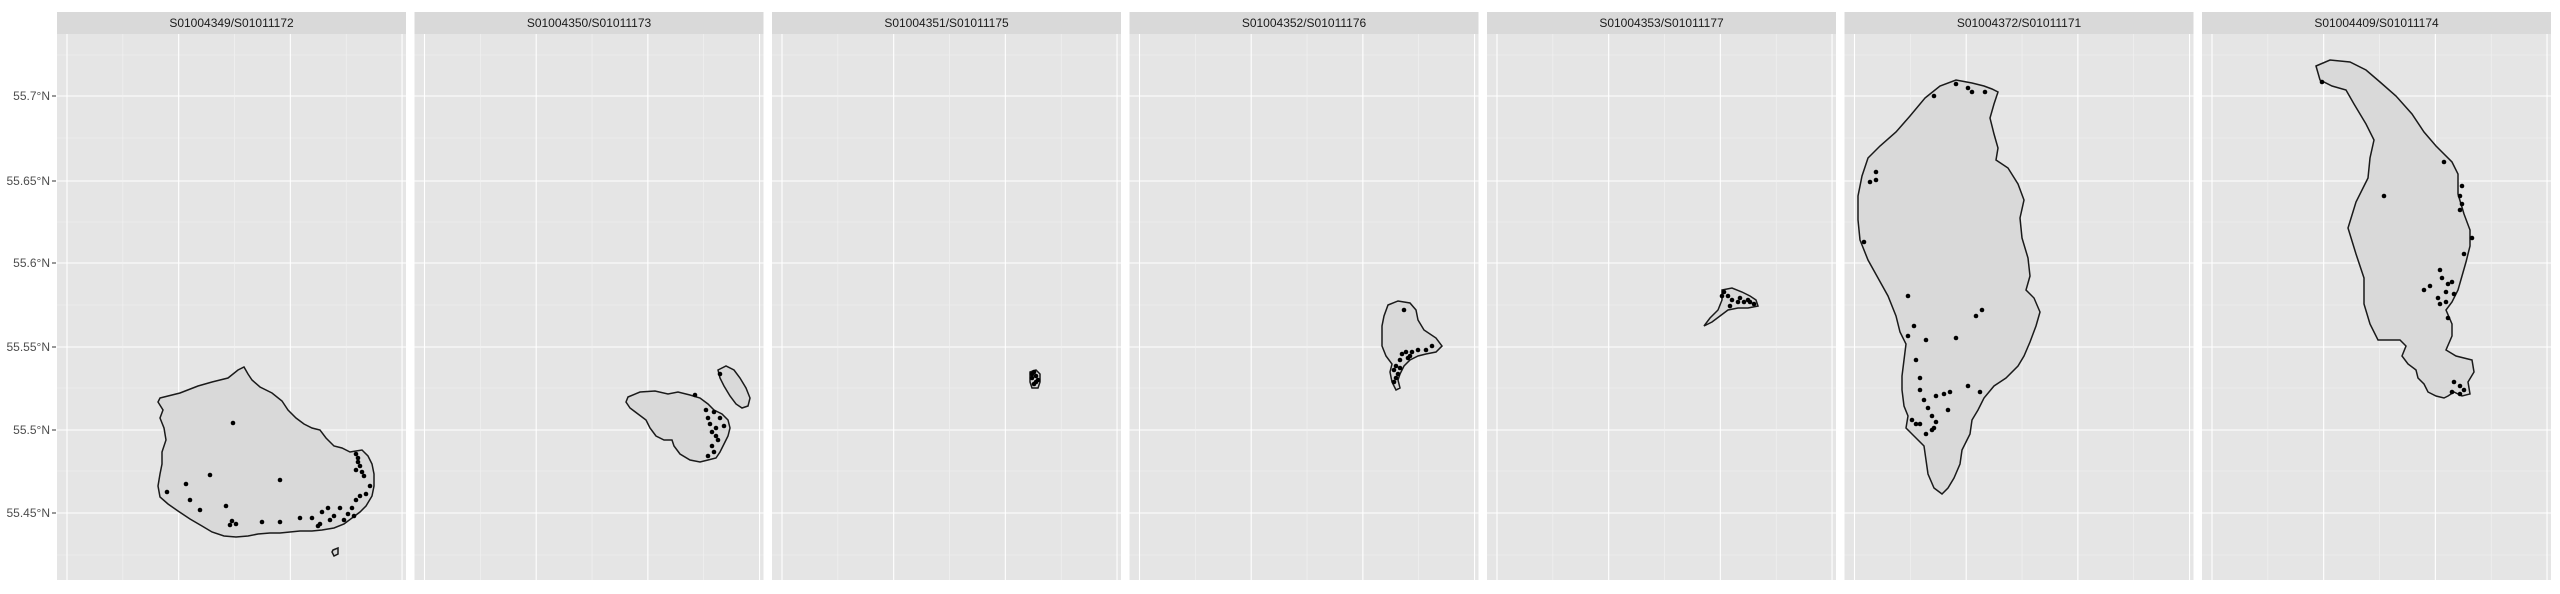 The image size is (2560, 594). What do you see at coordinates (946, 23) in the screenshot?
I see `facet-strip-label: S01004351/S01011175` at bounding box center [946, 23].